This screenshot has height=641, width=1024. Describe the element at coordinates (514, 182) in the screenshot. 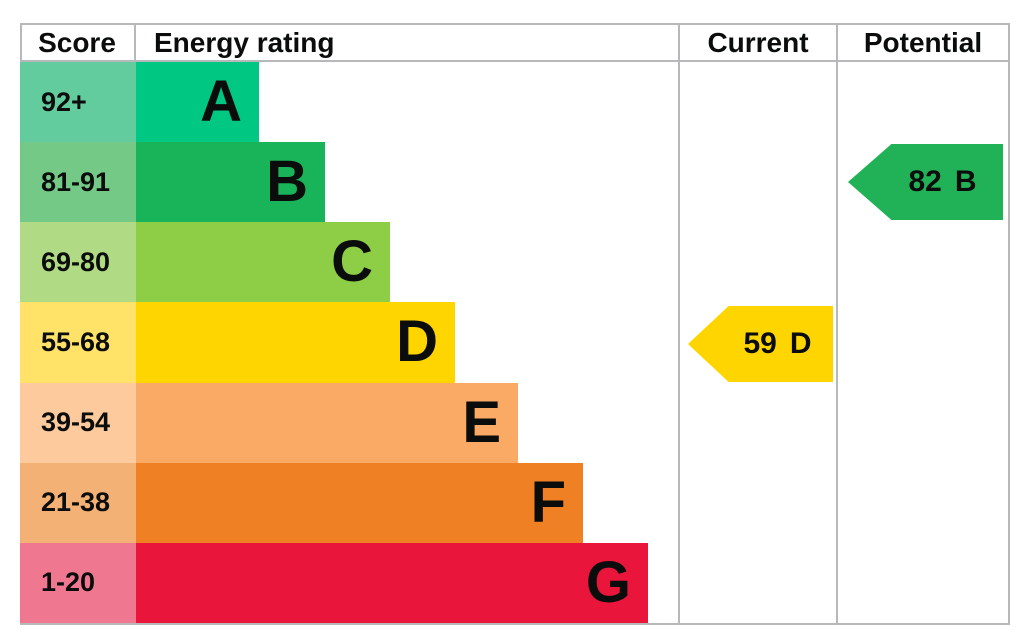

I see `band-row-b: 81-91 B` at that location.